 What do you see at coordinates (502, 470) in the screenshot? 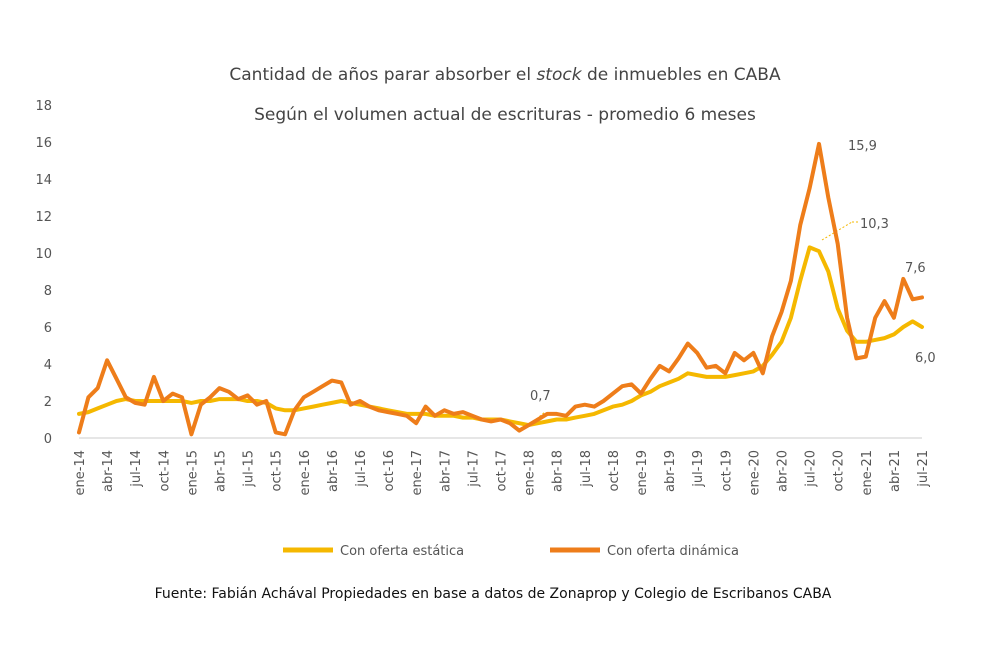
I see `x-tick-label: oct-17` at bounding box center [502, 470].